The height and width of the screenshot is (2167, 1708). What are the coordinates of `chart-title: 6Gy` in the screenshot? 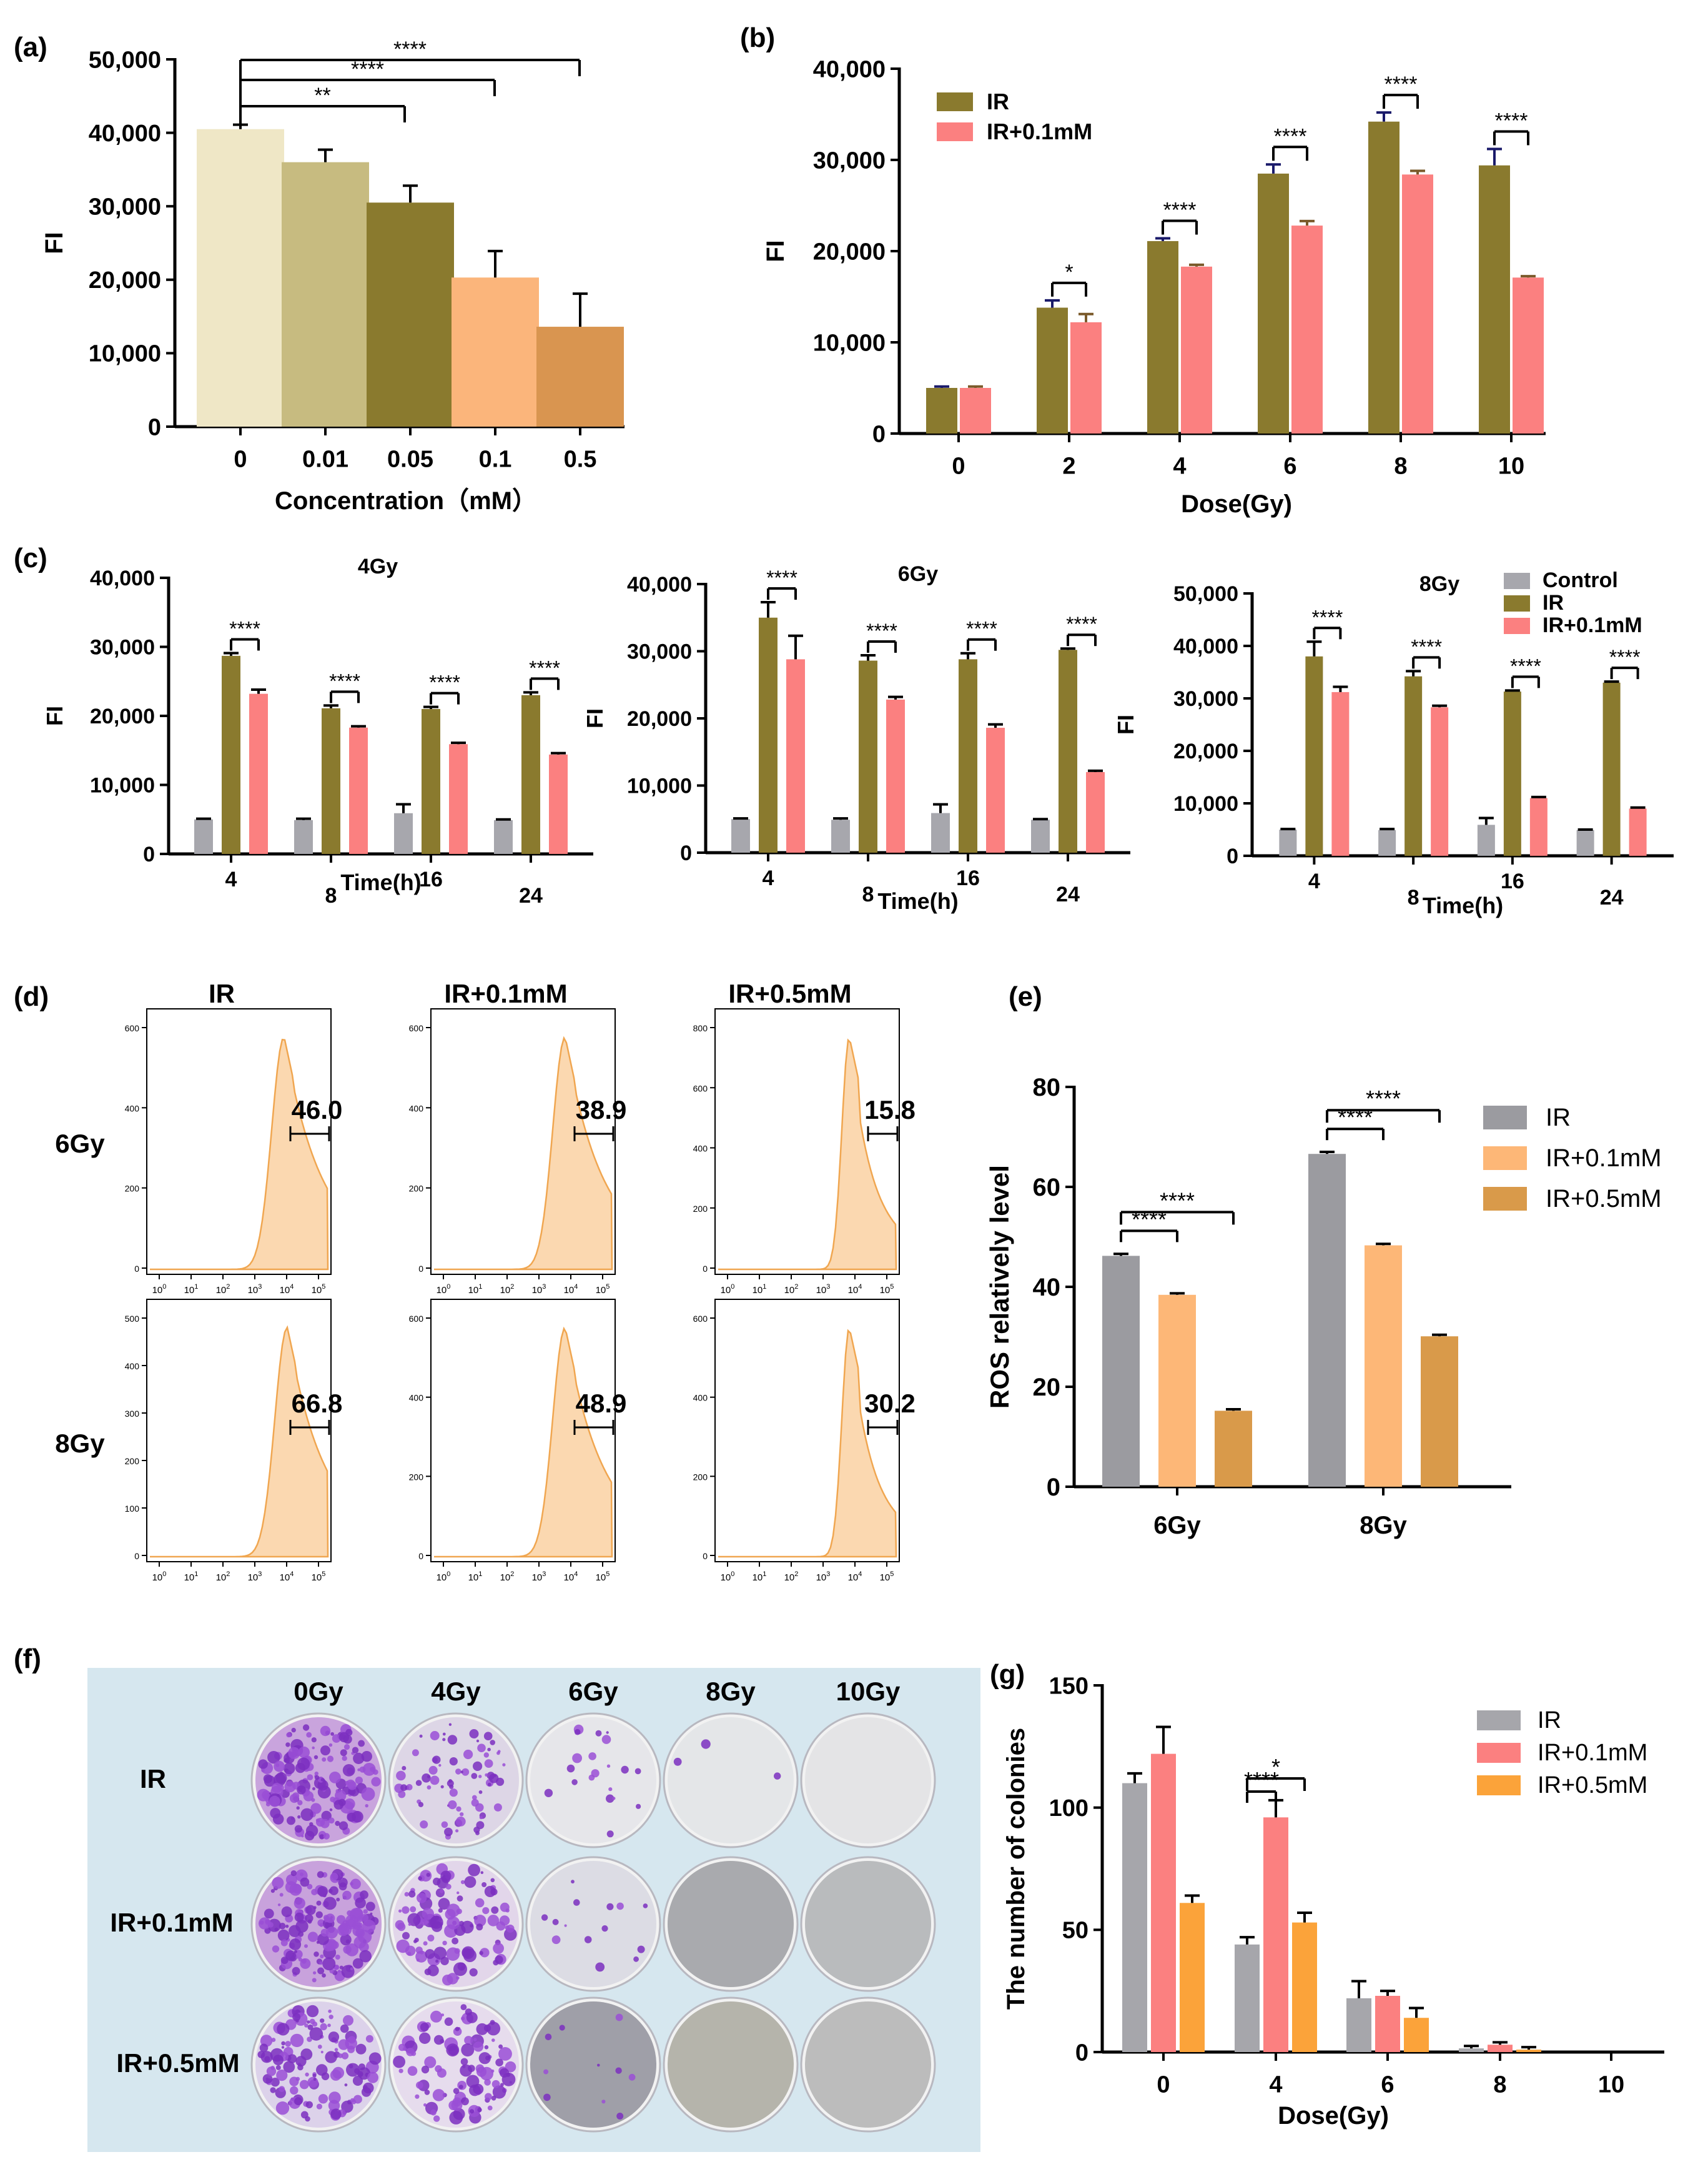 It's located at (918, 574).